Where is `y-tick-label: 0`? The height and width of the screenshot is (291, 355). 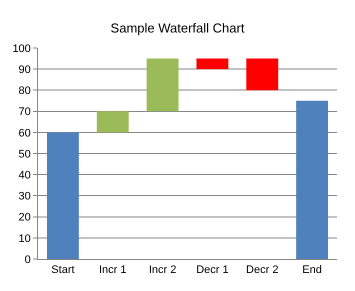 y-tick-label: 0 is located at coordinates (27, 260).